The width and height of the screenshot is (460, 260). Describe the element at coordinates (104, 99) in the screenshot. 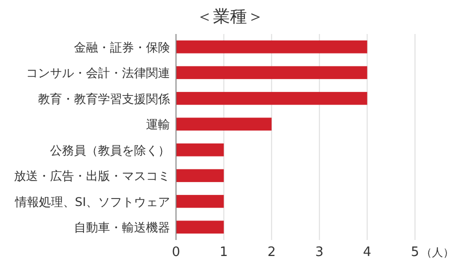

I see `y-tick-label: 教育・教育学習支援関係` at that location.